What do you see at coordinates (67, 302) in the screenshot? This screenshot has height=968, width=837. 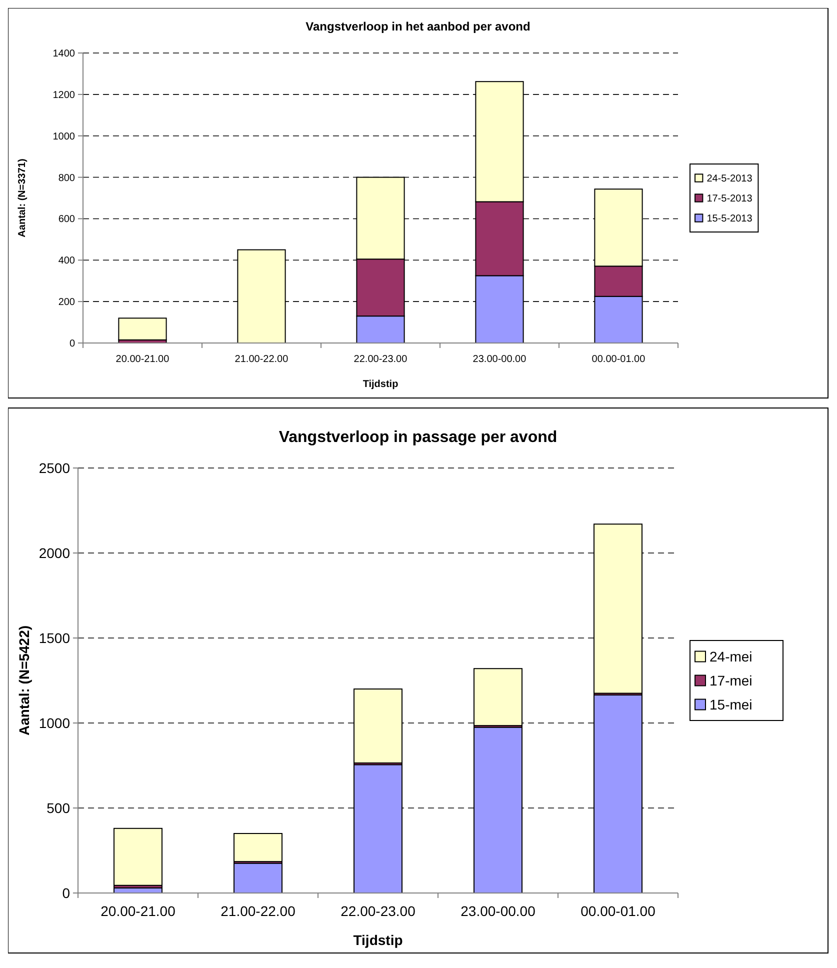 I see `y-tick-label: 200` at bounding box center [67, 302].